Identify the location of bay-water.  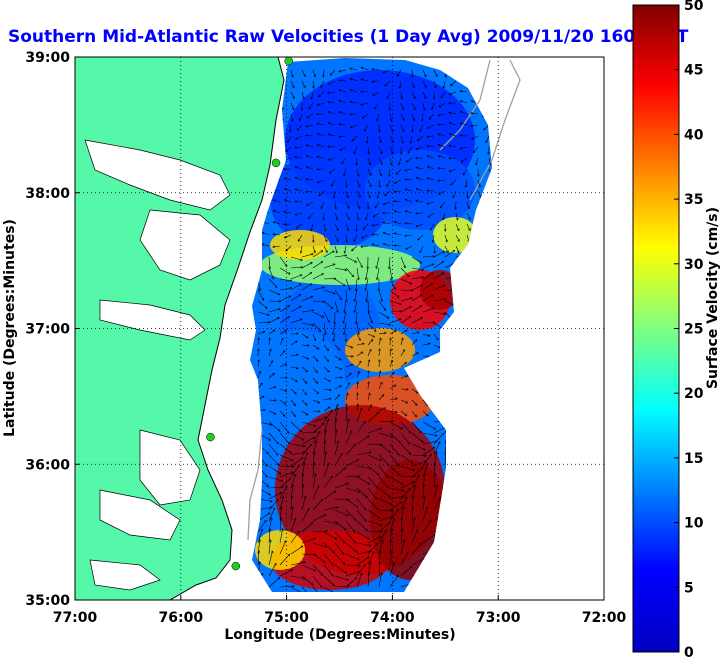
(185, 245).